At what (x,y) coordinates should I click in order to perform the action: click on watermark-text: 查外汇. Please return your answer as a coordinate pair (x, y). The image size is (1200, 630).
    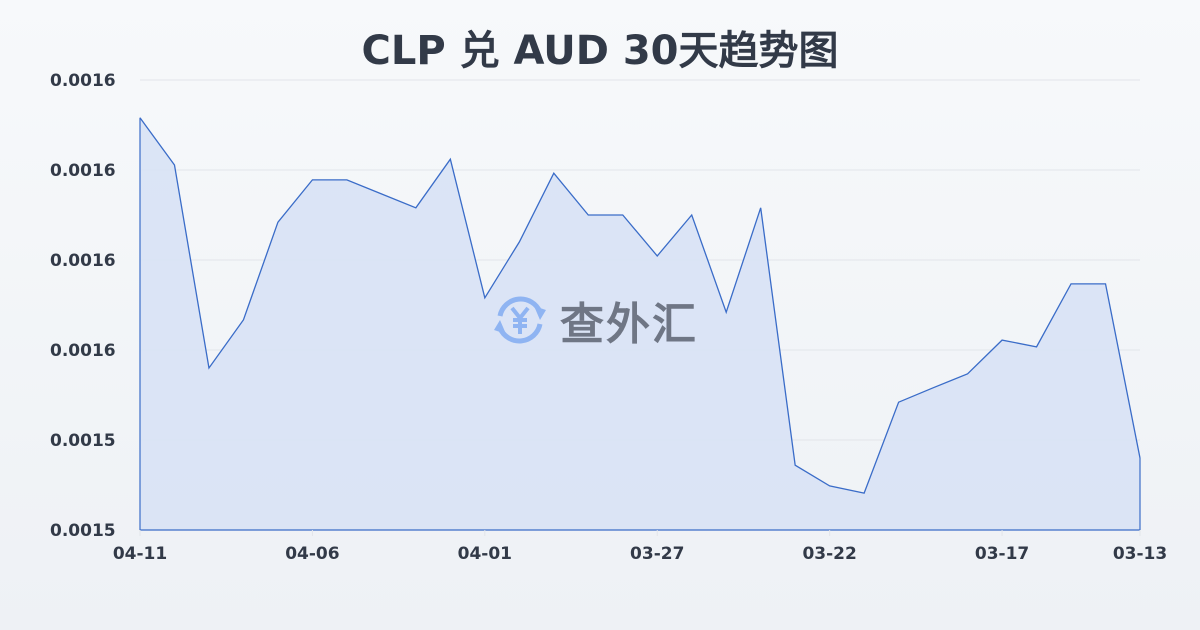
    Looking at the image, I should click on (629, 324).